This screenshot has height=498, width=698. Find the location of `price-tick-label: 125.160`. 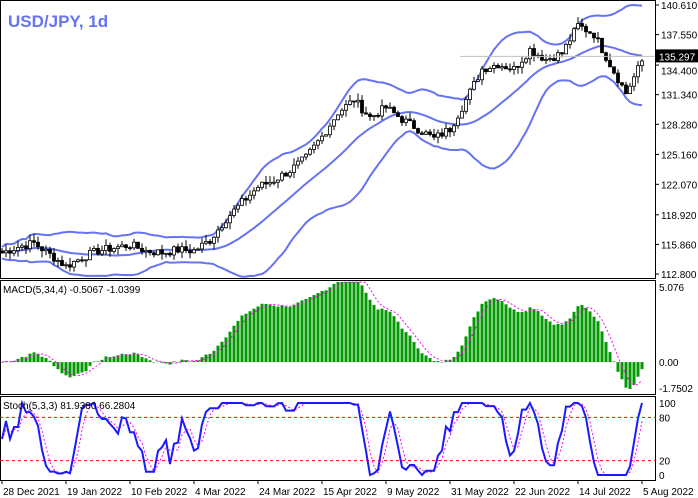

price-tick-label: 125.160 is located at coordinates (679, 155).